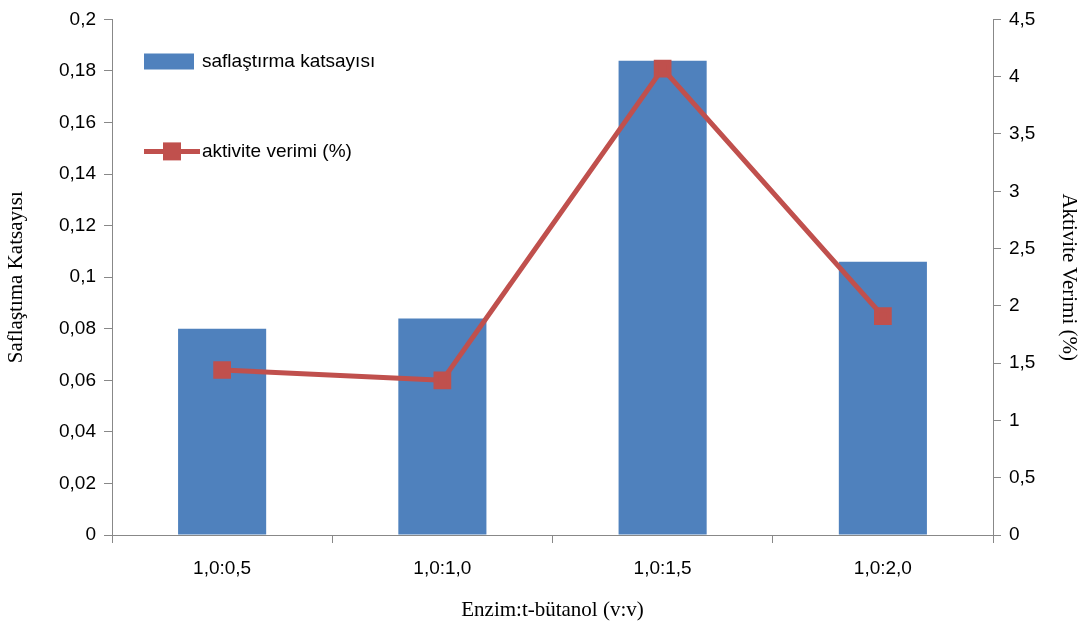 The image size is (1085, 631). Describe the element at coordinates (78, 431) in the screenshot. I see `y-tick-label: 0,04` at that location.